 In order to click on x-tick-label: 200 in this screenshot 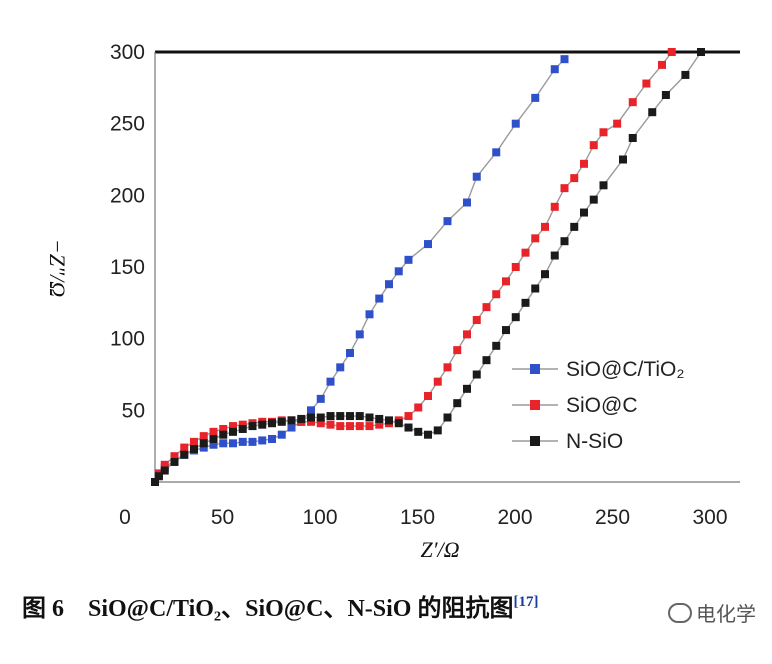, I will do `click(514, 517)`.